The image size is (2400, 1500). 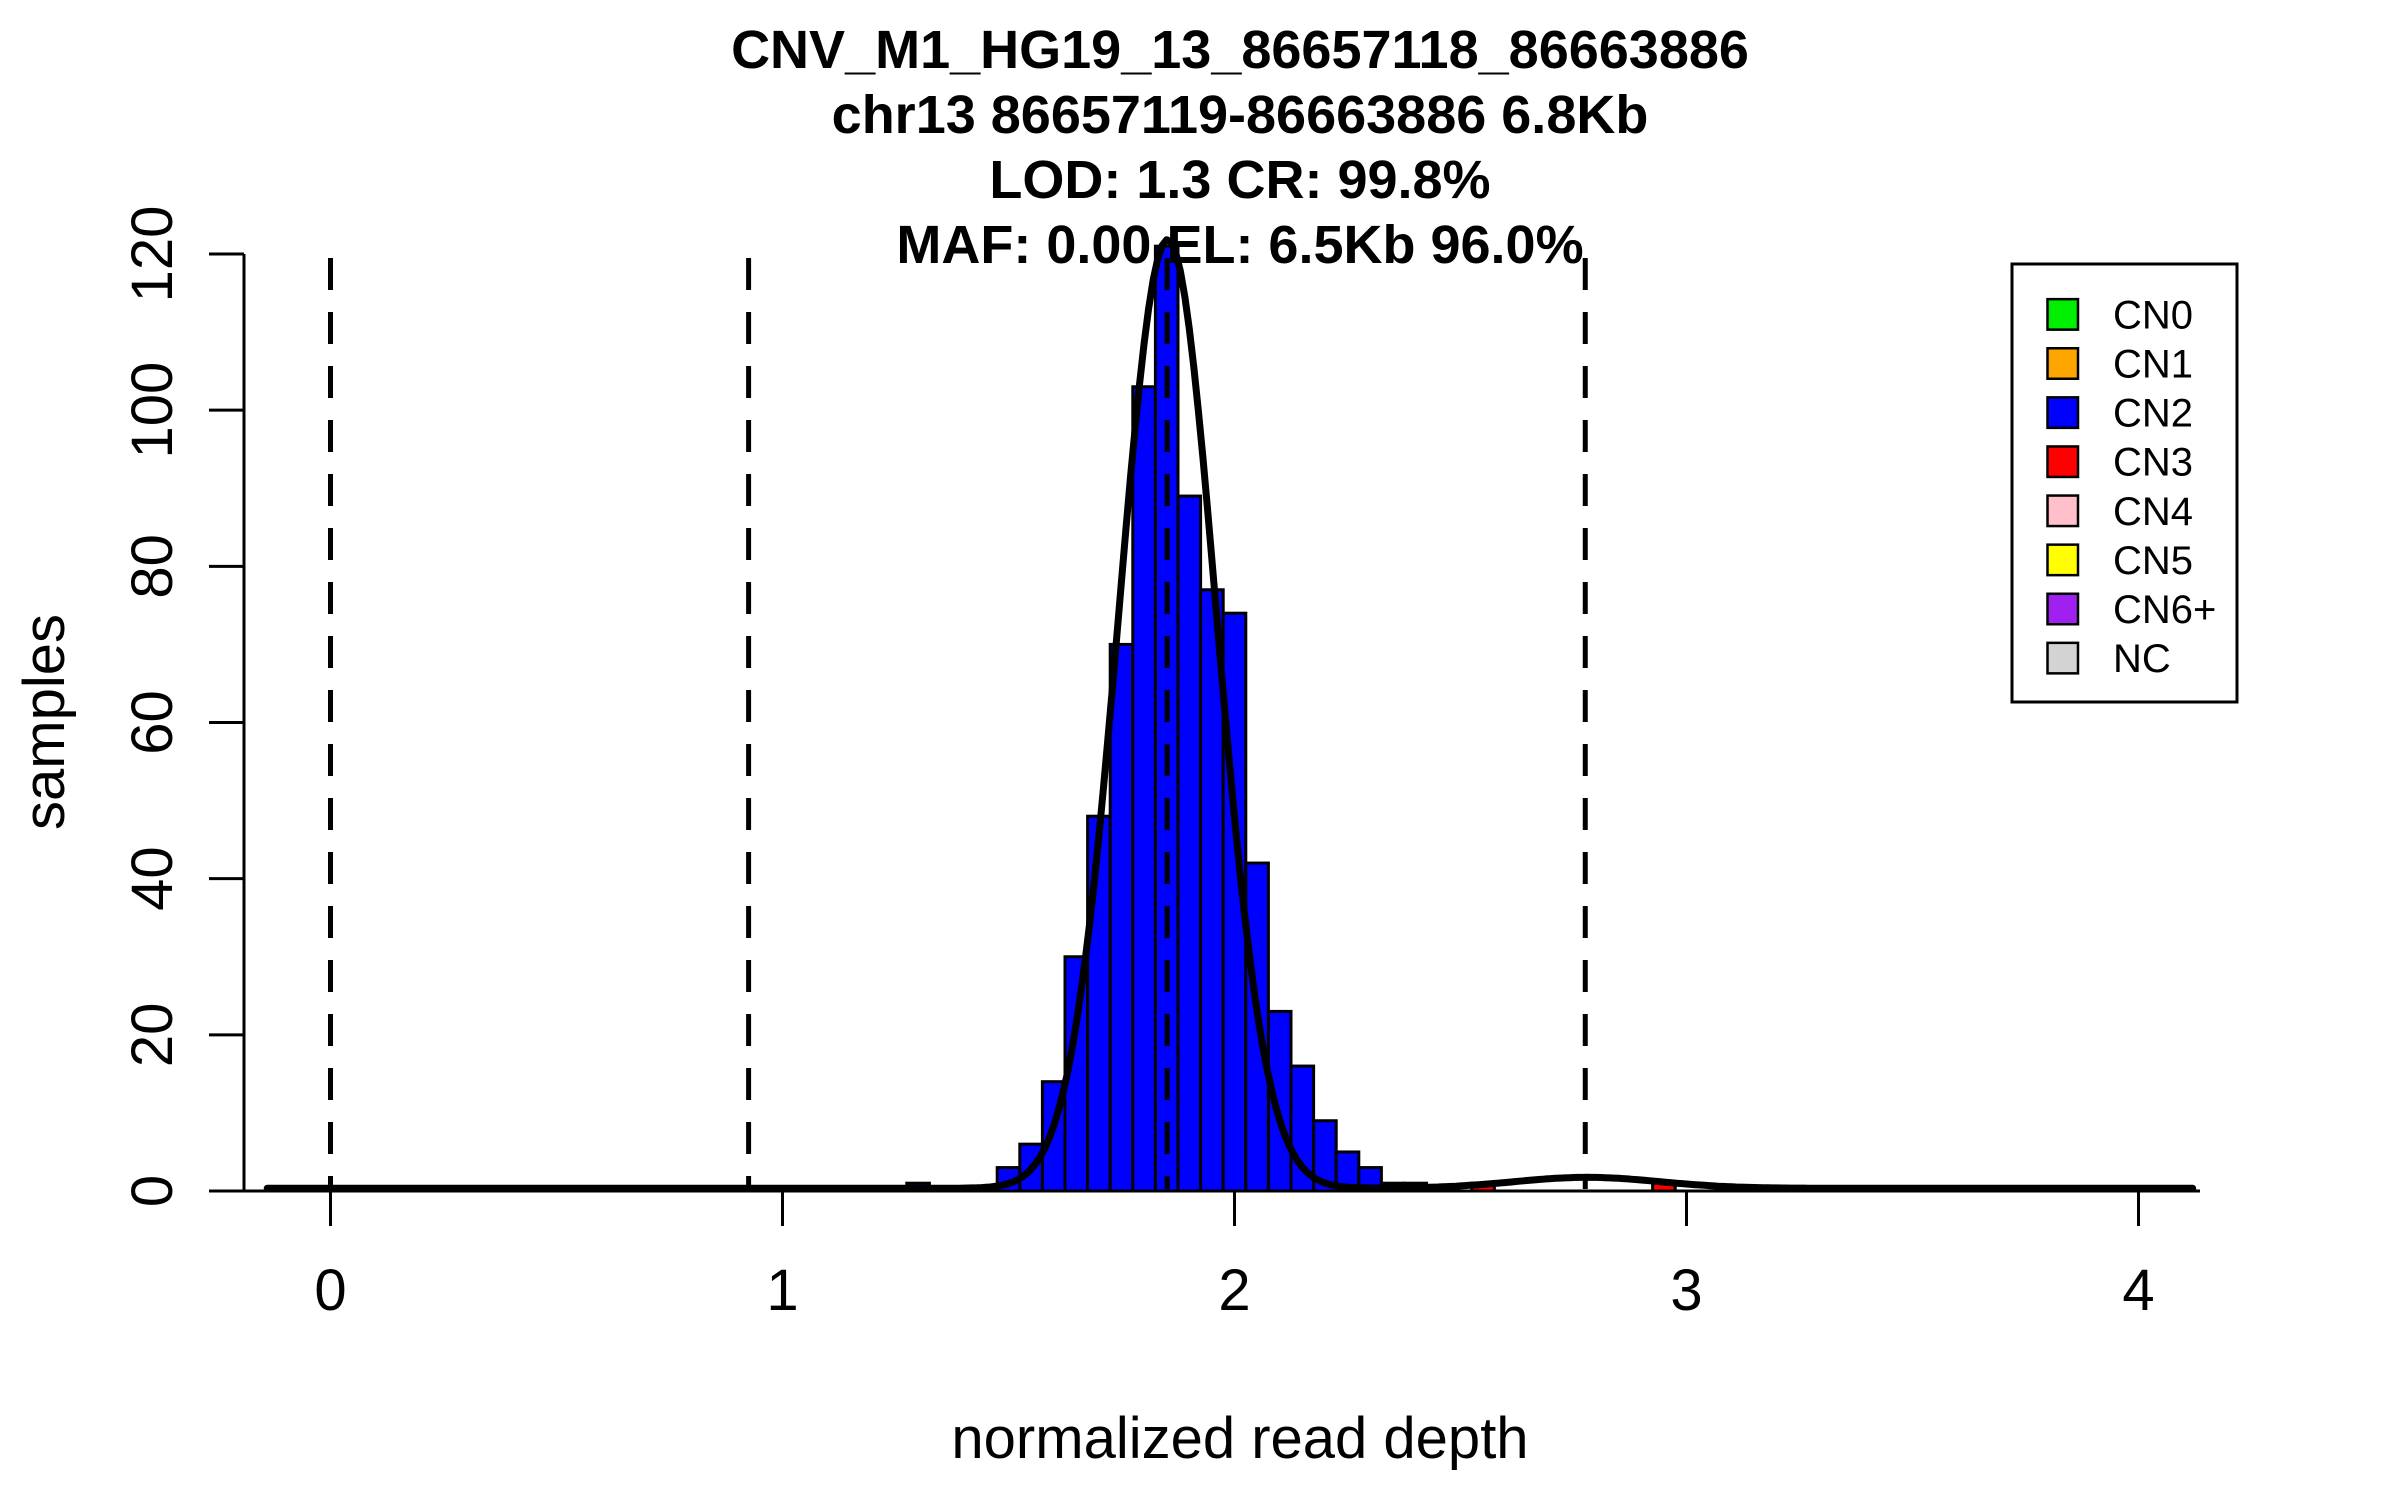 What do you see at coordinates (2164, 610) in the screenshot?
I see `legend-label: CN6+` at bounding box center [2164, 610].